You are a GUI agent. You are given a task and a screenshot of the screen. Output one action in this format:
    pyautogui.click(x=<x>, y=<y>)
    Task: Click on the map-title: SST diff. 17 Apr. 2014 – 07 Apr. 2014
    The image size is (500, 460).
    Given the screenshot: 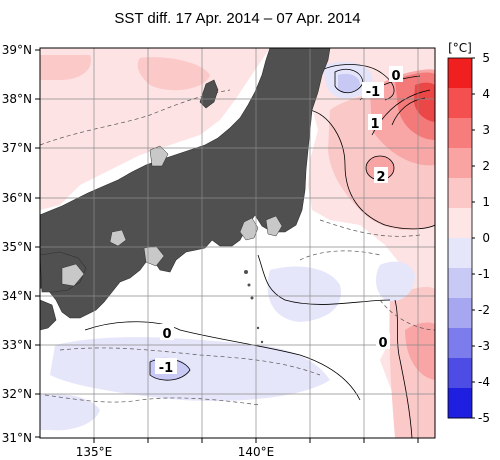 What is the action you would take?
    pyautogui.click(x=237, y=18)
    